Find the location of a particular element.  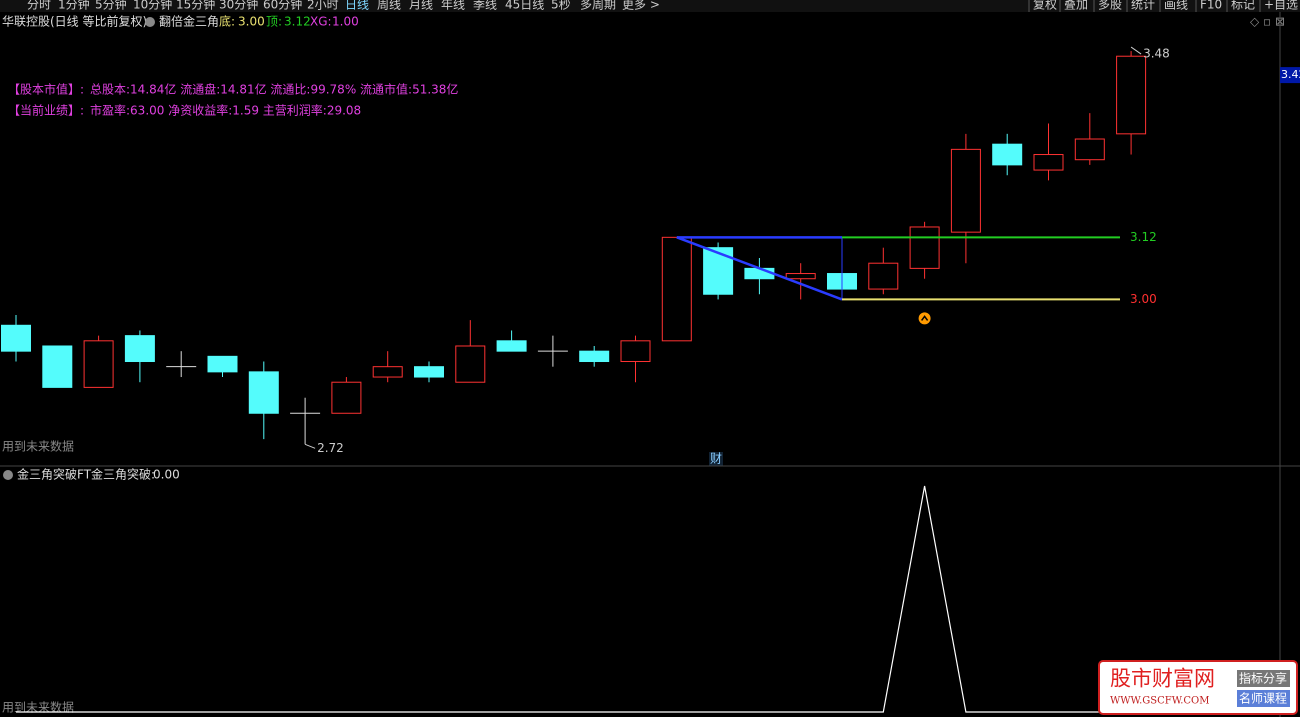

indicator-name: 翻倍金三角 is located at coordinates (189, 21).